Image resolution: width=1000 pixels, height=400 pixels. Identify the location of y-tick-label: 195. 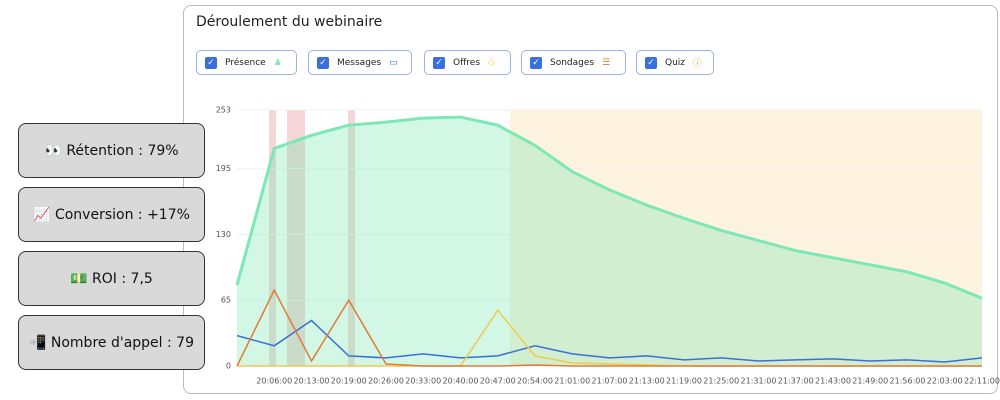
(223, 168).